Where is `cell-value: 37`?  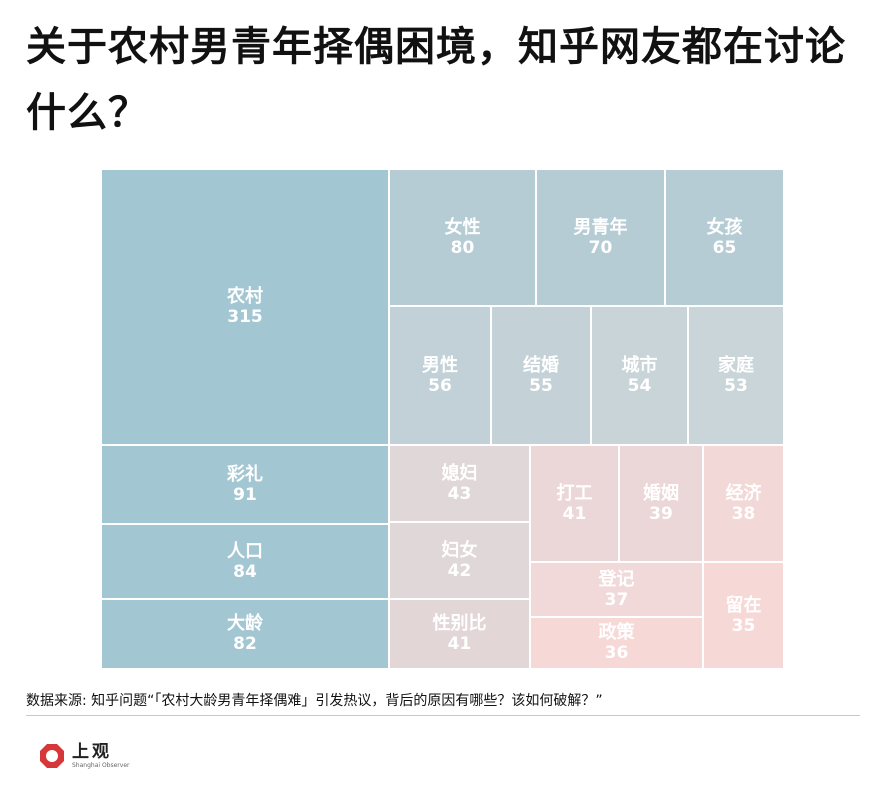 cell-value: 37 is located at coordinates (616, 599).